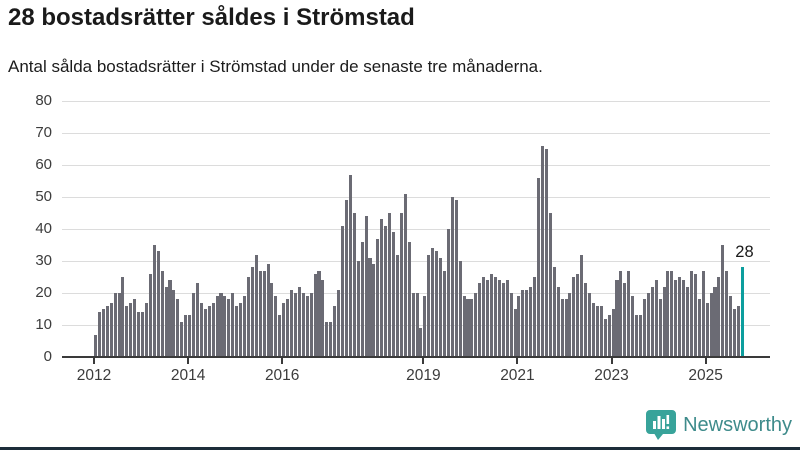  Describe the element at coordinates (661, 425) in the screenshot. I see `bar-chart-bubble-icon` at that location.